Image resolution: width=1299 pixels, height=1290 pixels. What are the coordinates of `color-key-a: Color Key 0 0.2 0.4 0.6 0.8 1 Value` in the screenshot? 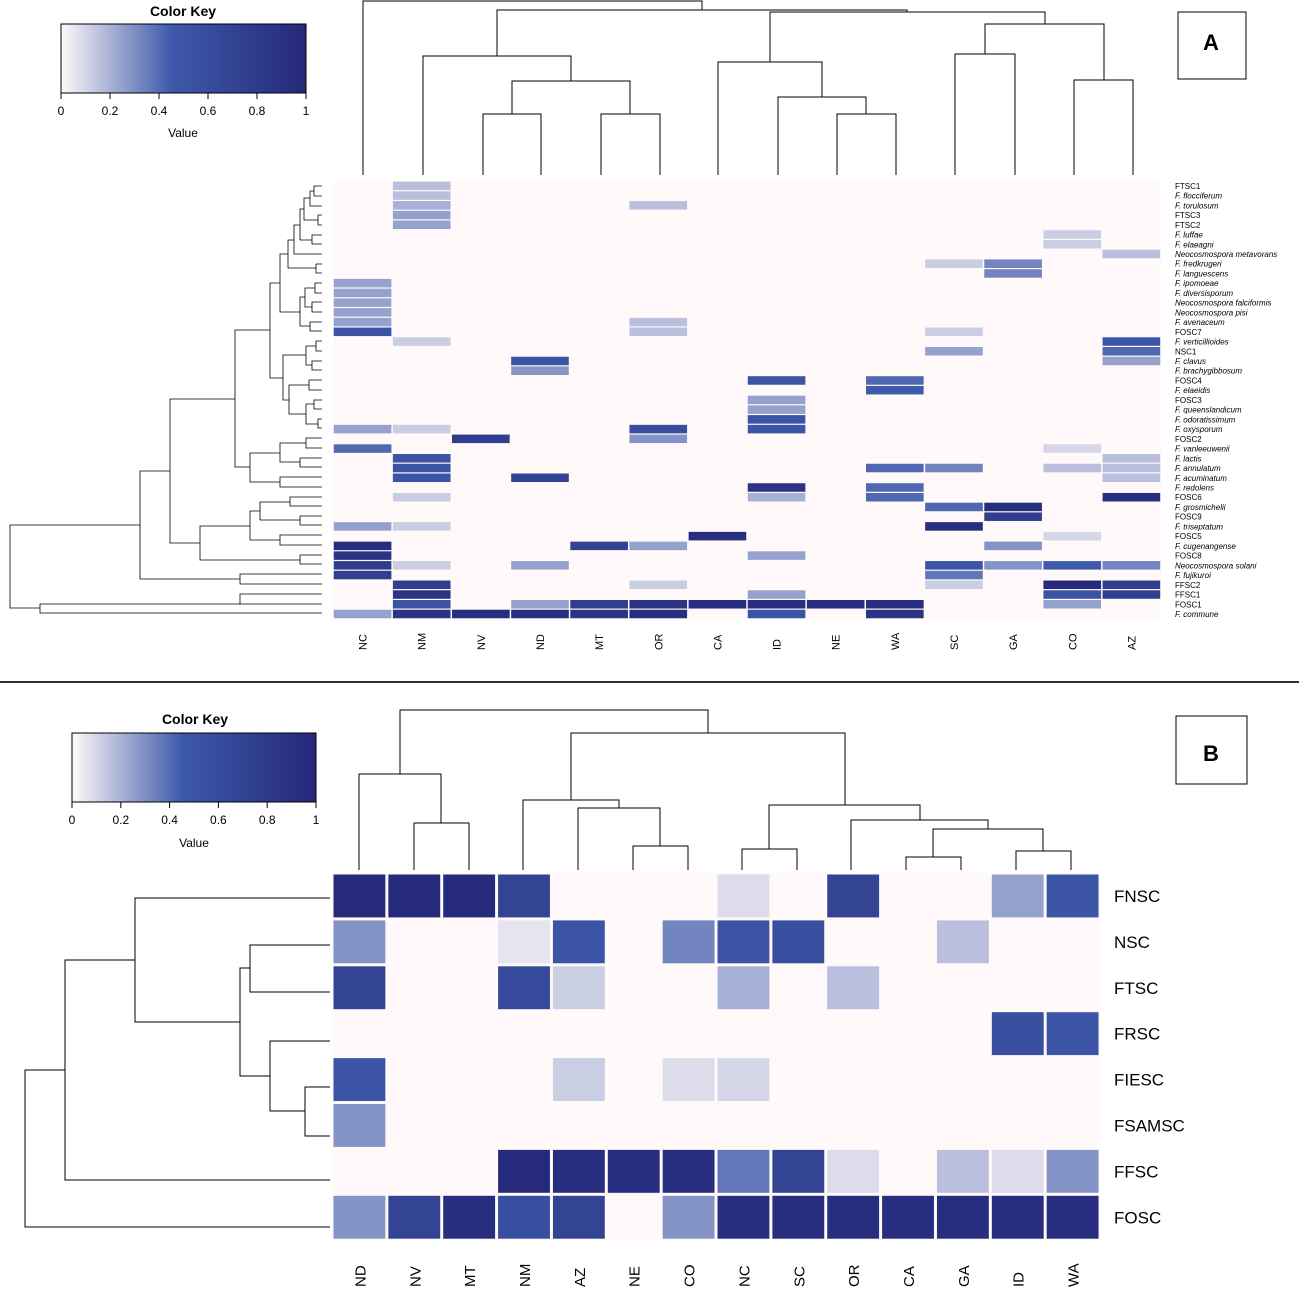 It's located at (184, 71).